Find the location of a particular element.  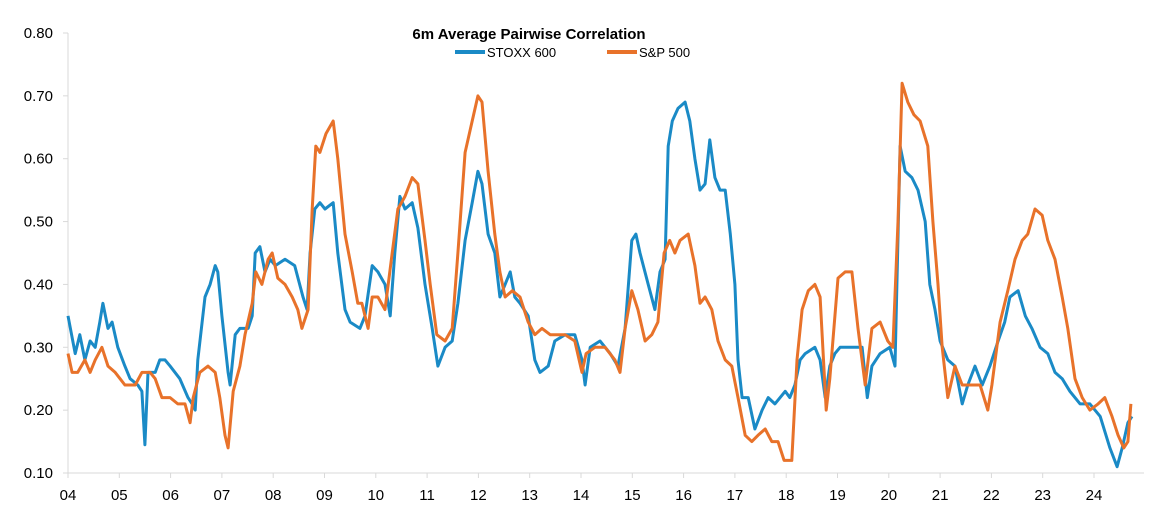

x-tick-label: 23 is located at coordinates (1042, 495).